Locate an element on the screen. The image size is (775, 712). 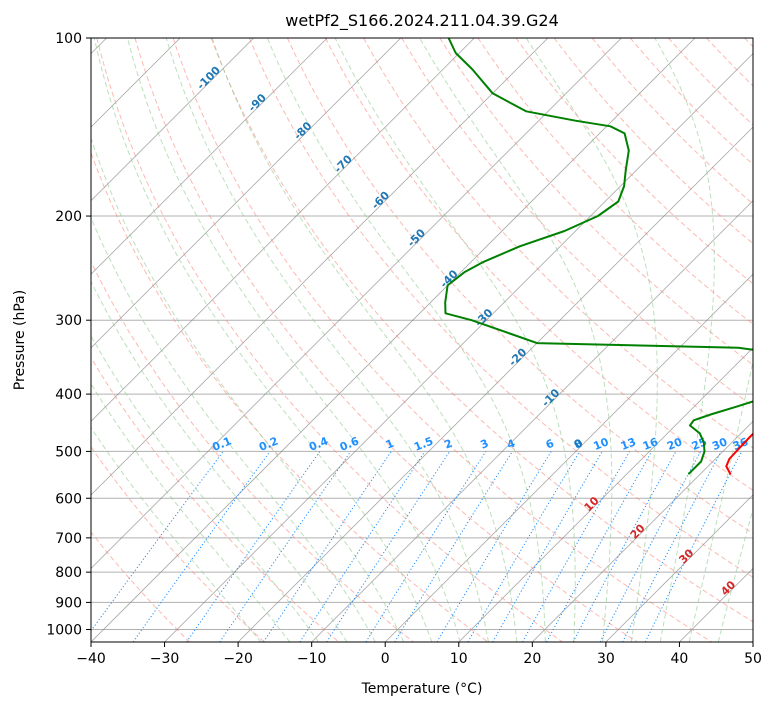
x-axis-label: Temperature (°C) is located at coordinates (422, 689).